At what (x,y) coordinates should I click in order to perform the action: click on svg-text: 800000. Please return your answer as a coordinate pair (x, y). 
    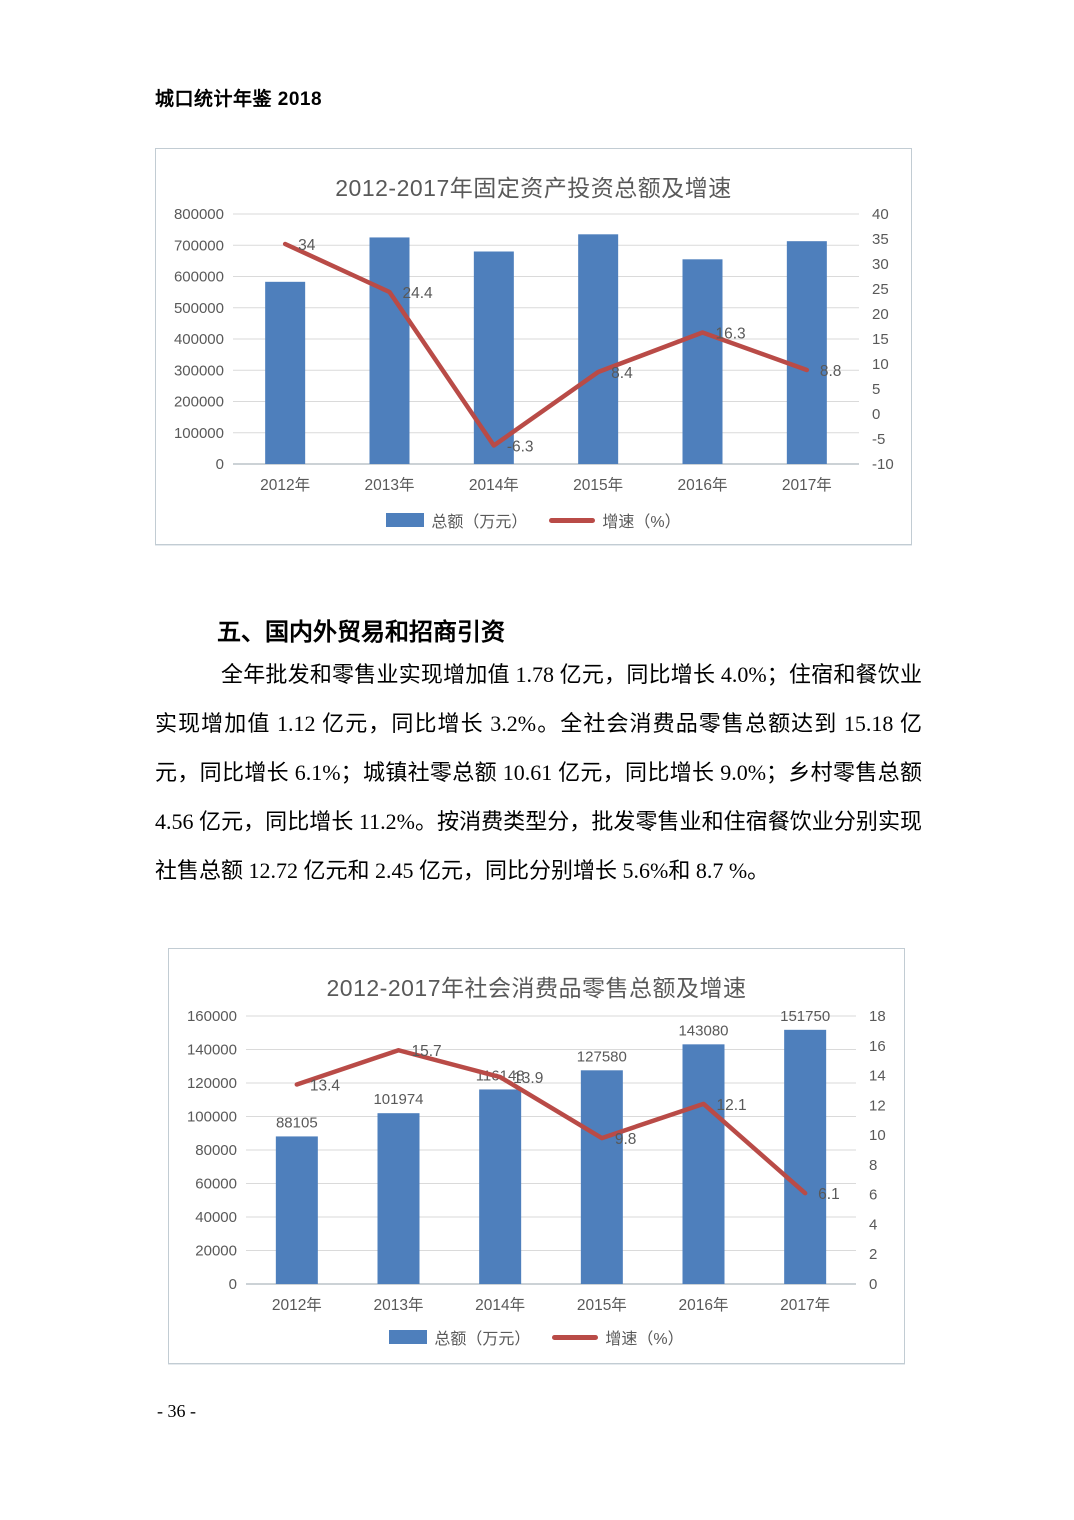
    Looking at the image, I should click on (199, 214).